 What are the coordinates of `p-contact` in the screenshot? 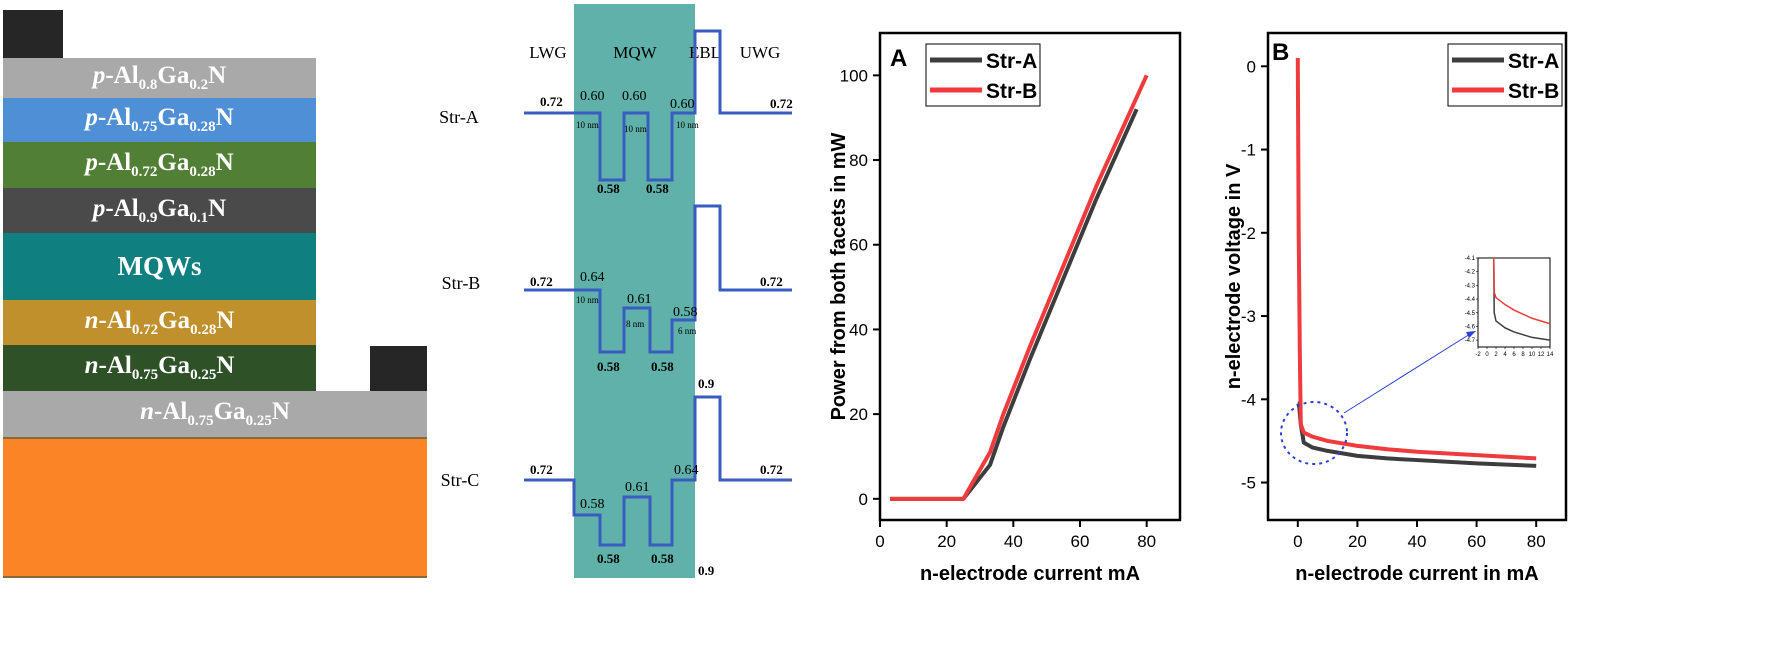 It's located at (33, 34).